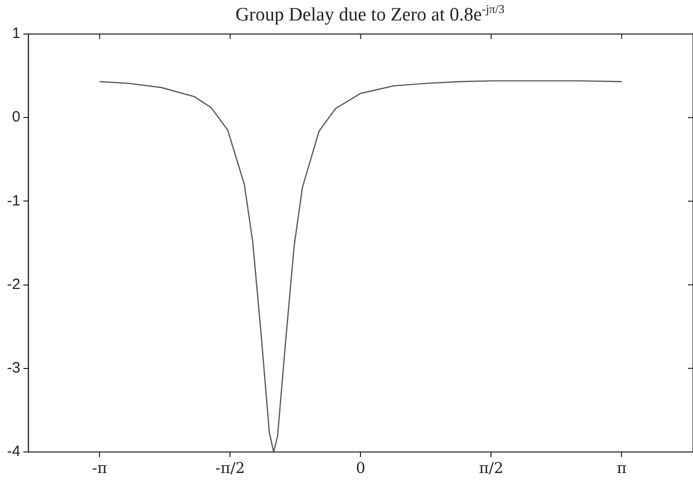 The width and height of the screenshot is (693, 485). I want to click on x-tick-label: 0, so click(361, 467).